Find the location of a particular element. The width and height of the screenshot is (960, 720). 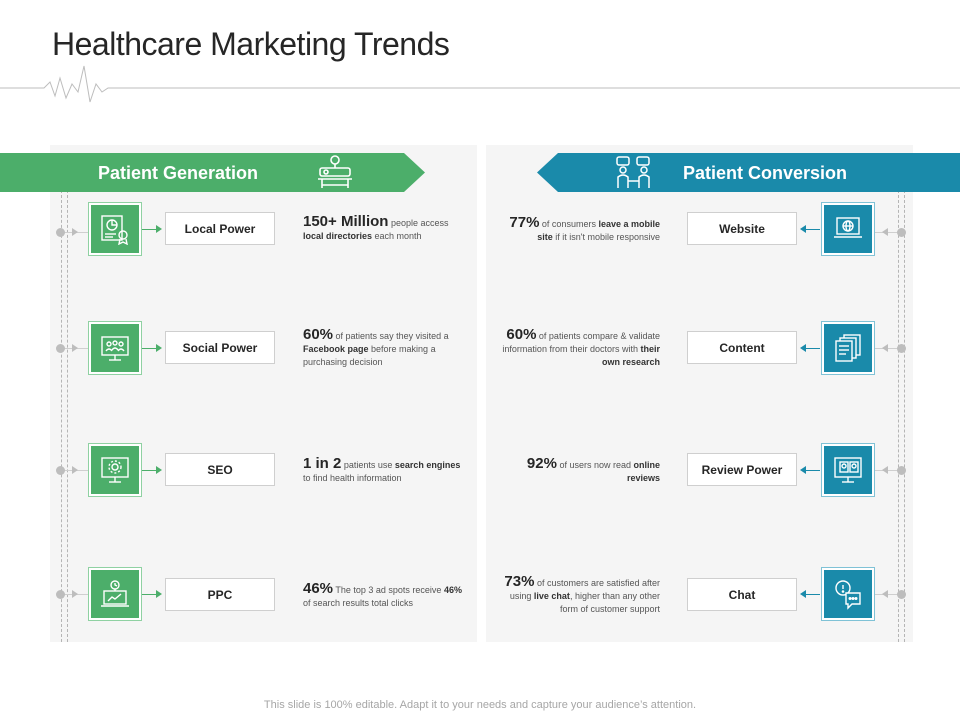

monitor-gear-icon is located at coordinates (115, 470).